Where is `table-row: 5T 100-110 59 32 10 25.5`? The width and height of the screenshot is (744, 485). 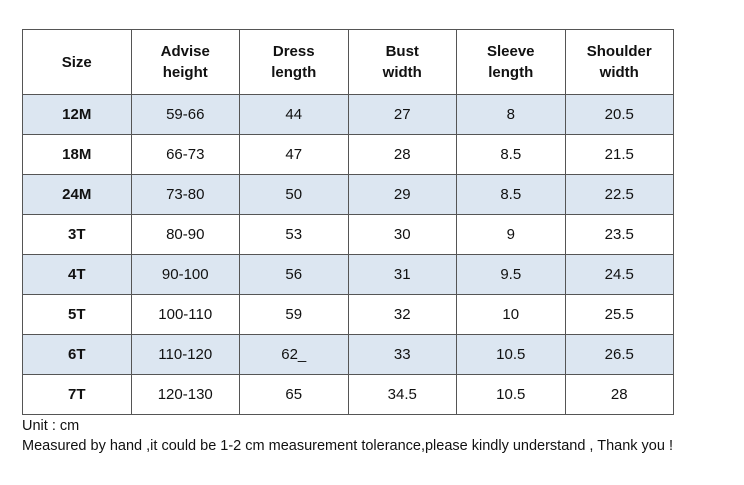
table-row: 5T 100-110 59 32 10 25.5 is located at coordinates (348, 314).